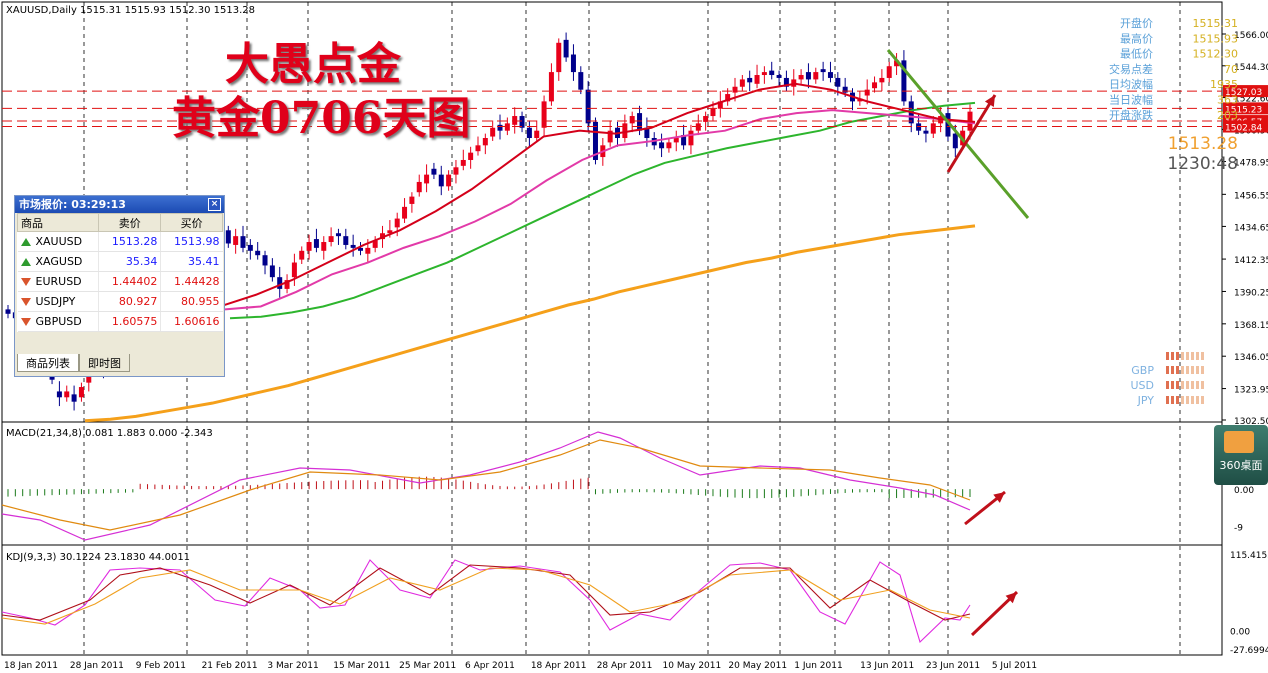 The image size is (1268, 673). What do you see at coordinates (120, 321) in the screenshot?
I see `market-watch-row: GBPUSD 1.60575 1.60616` at bounding box center [120, 321].